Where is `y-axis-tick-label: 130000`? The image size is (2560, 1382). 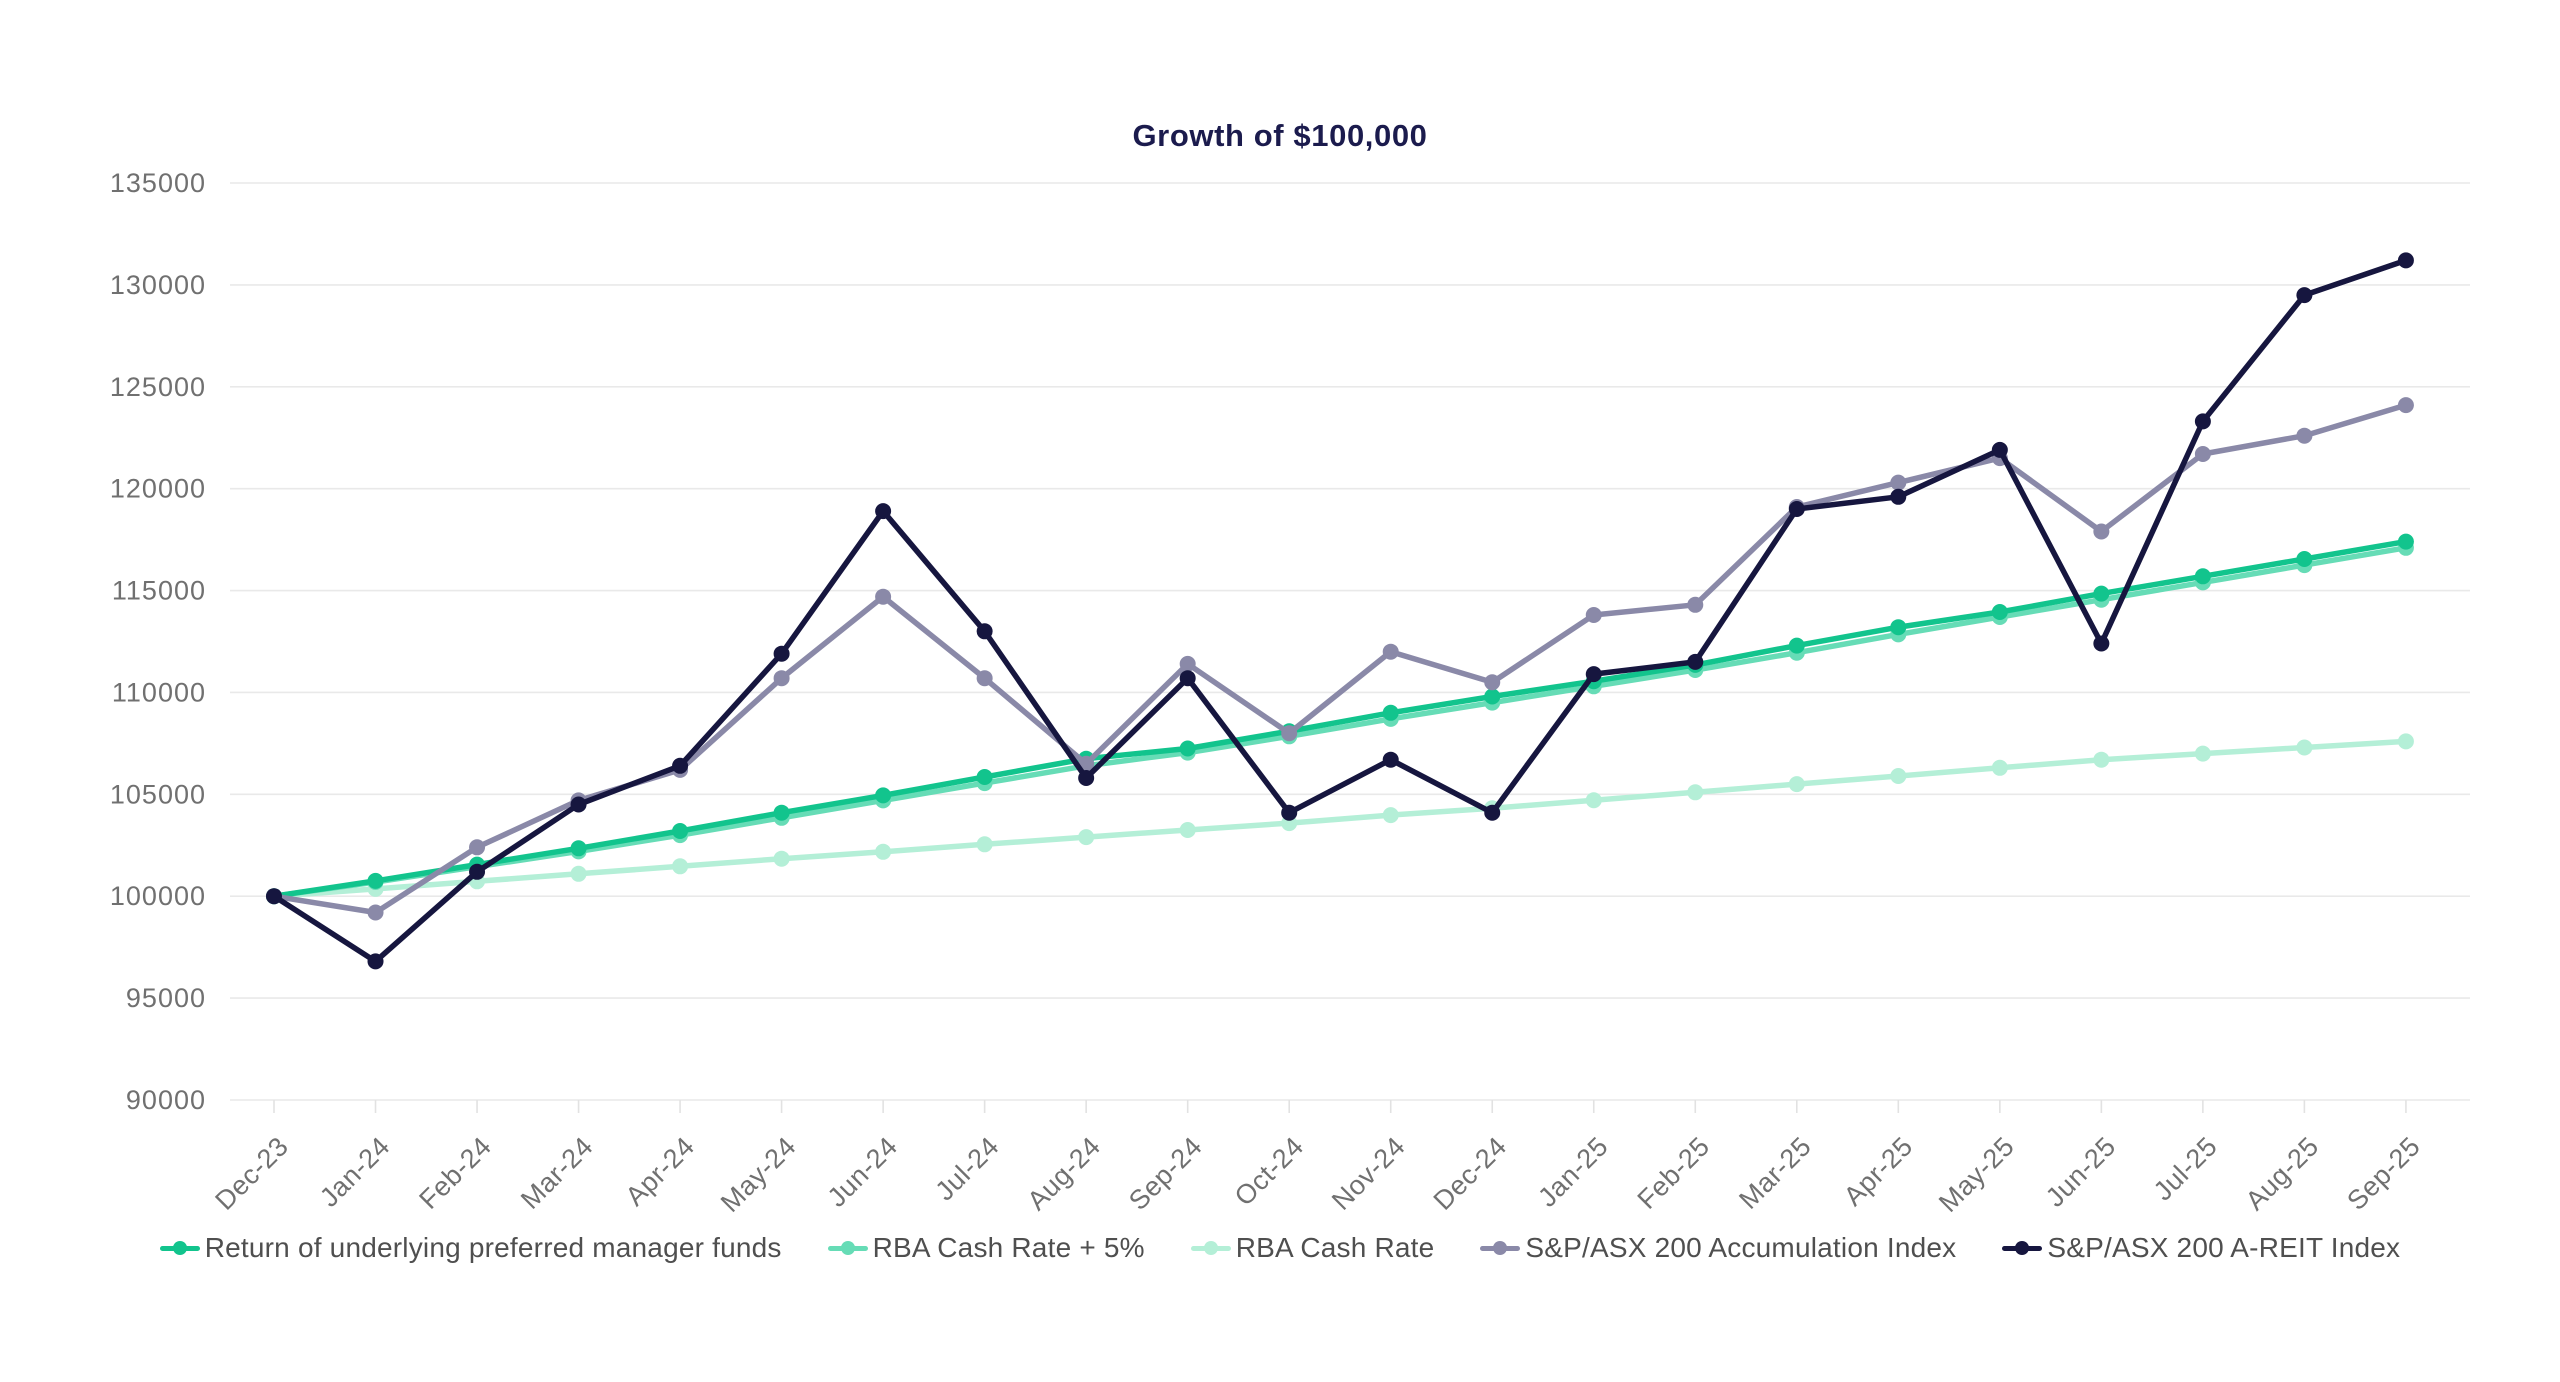
y-axis-tick-label: 130000 is located at coordinates (158, 285).